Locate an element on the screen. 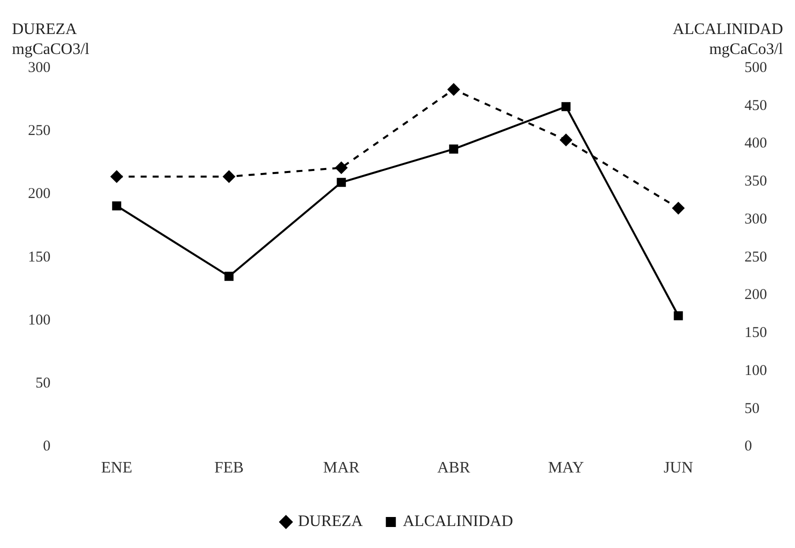 Image resolution: width=795 pixels, height=548 pixels. y2-tick-label: 400 is located at coordinates (755, 144).